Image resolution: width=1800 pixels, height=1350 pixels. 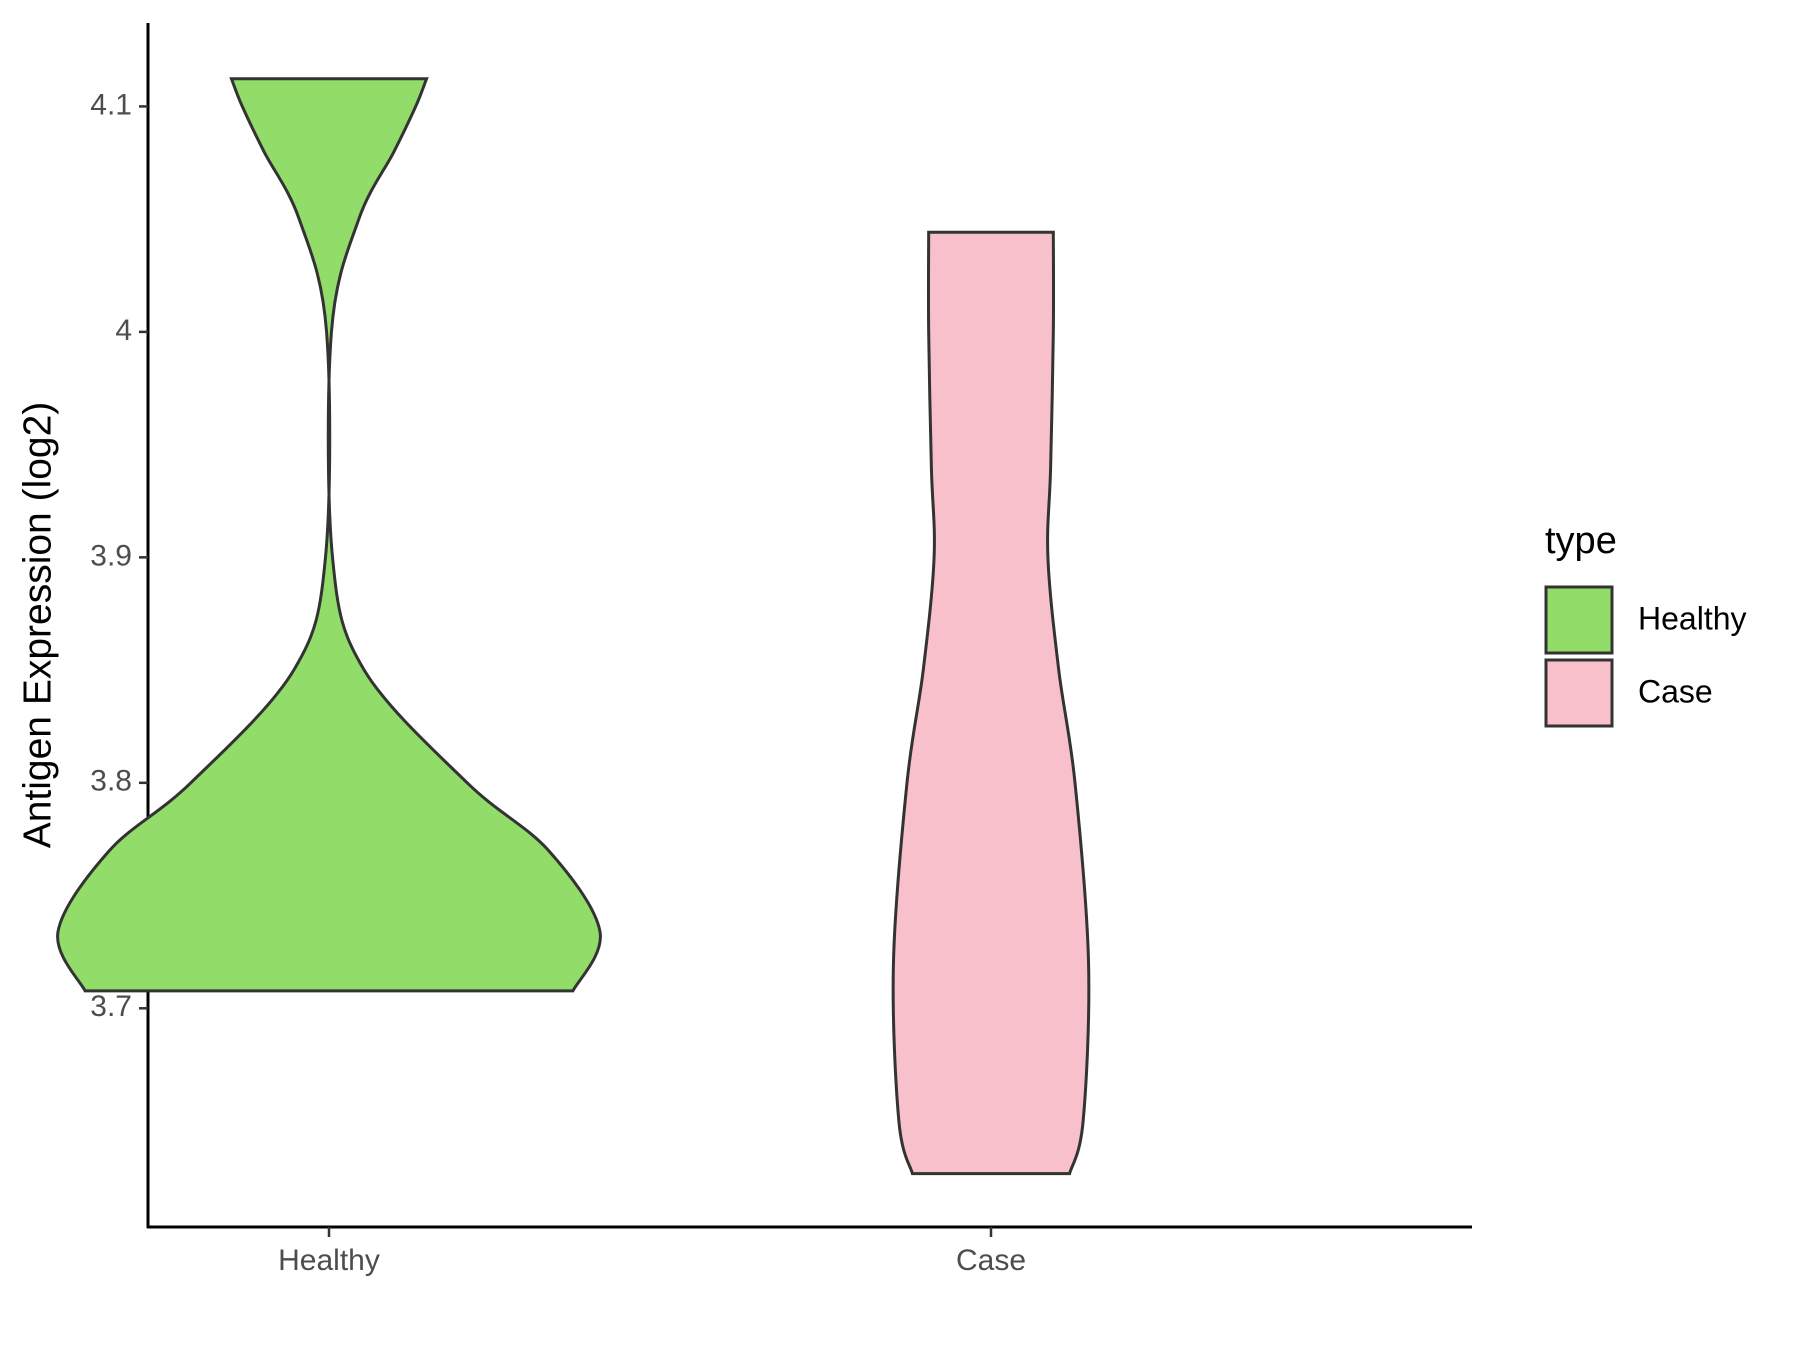 I want to click on violin, so click(x=991, y=703).